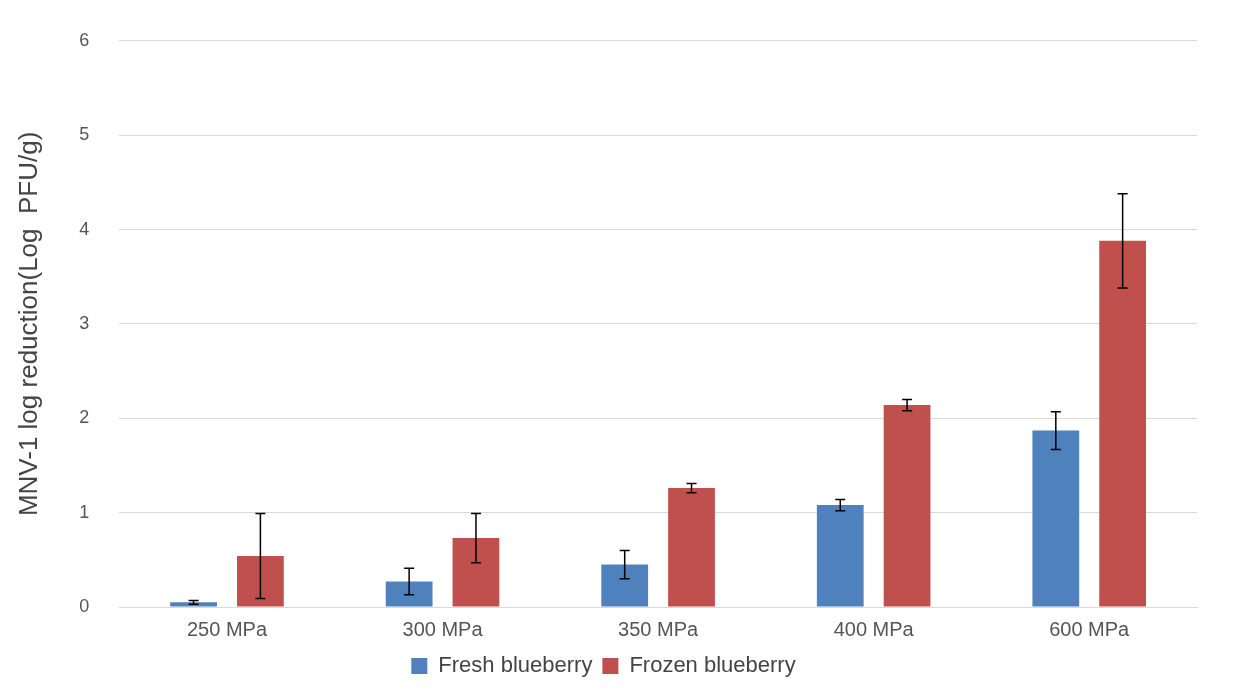  What do you see at coordinates (84, 228) in the screenshot?
I see `y-tick-label: 4` at bounding box center [84, 228].